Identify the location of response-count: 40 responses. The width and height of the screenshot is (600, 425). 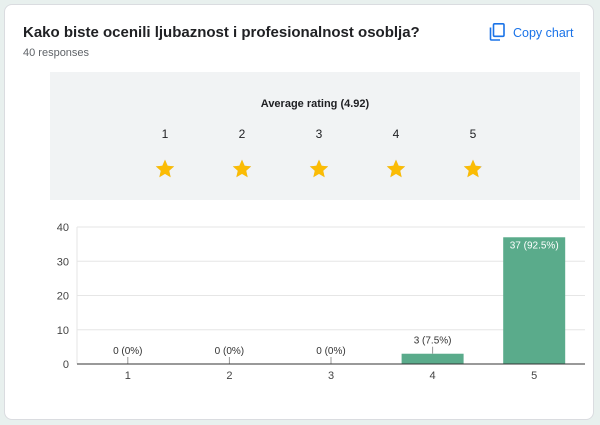
(56, 53).